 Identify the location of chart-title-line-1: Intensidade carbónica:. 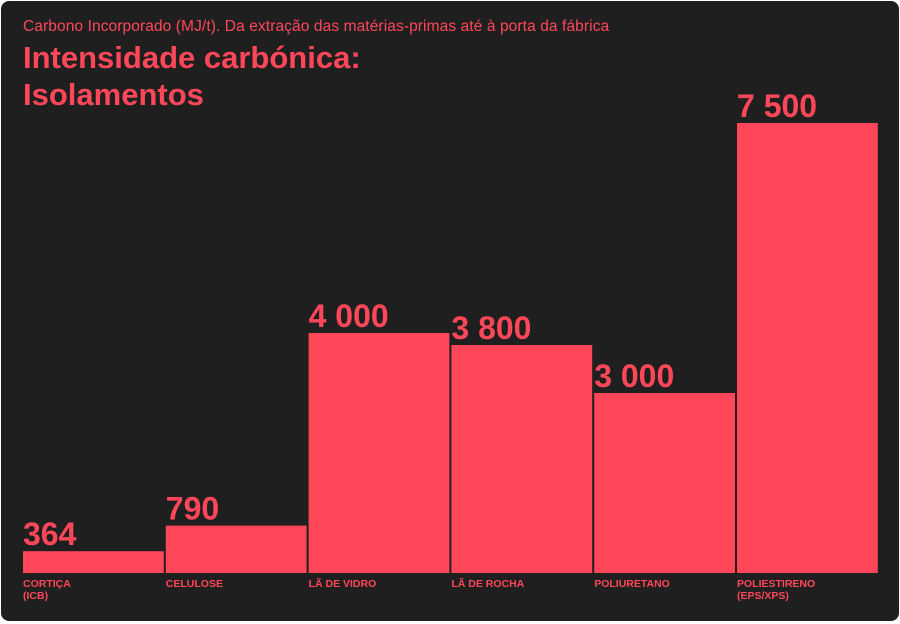
(192, 57).